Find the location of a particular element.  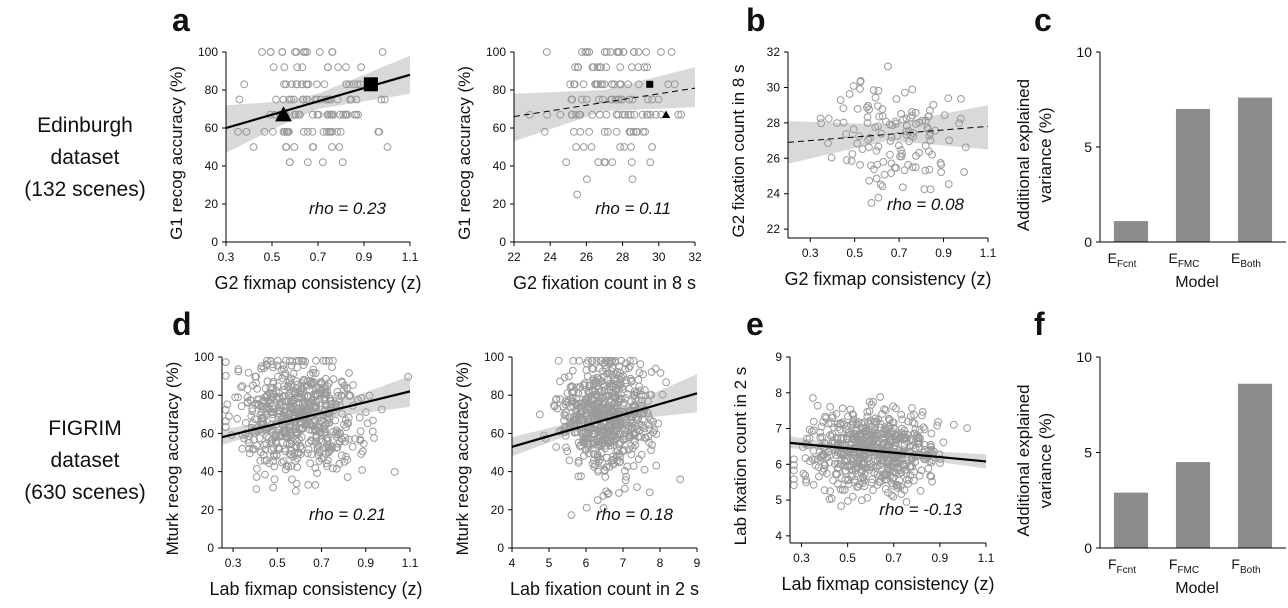

x-tick-label: 0.7 is located at coordinates (893, 558).